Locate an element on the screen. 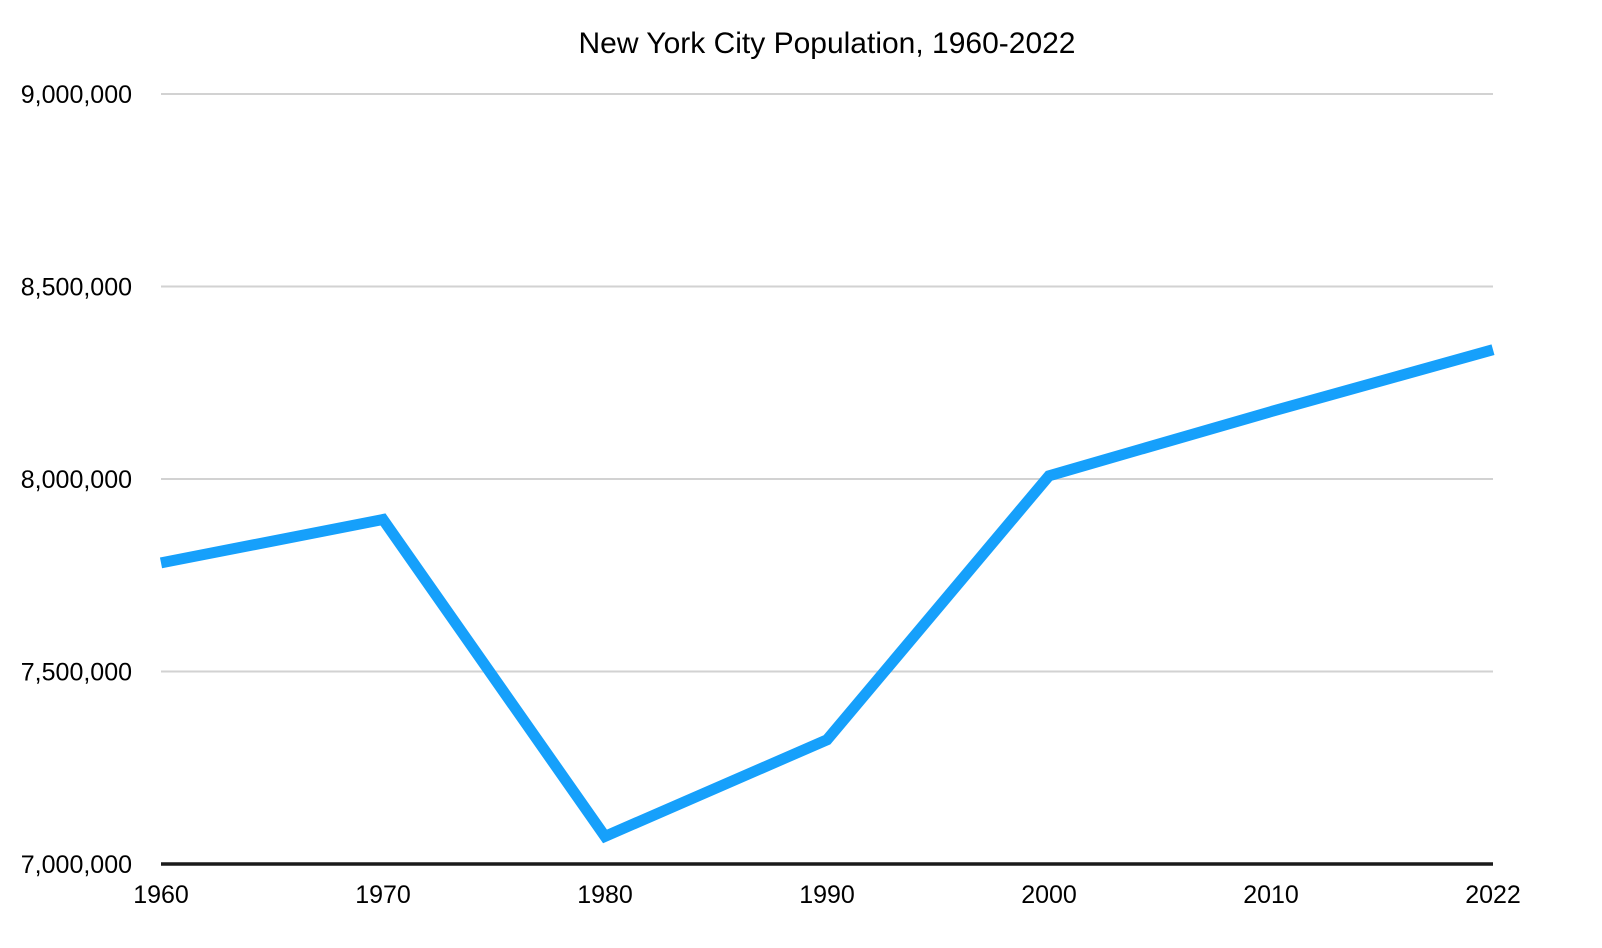 This screenshot has height=948, width=1602. x-tick-label: 1970 is located at coordinates (383, 895).